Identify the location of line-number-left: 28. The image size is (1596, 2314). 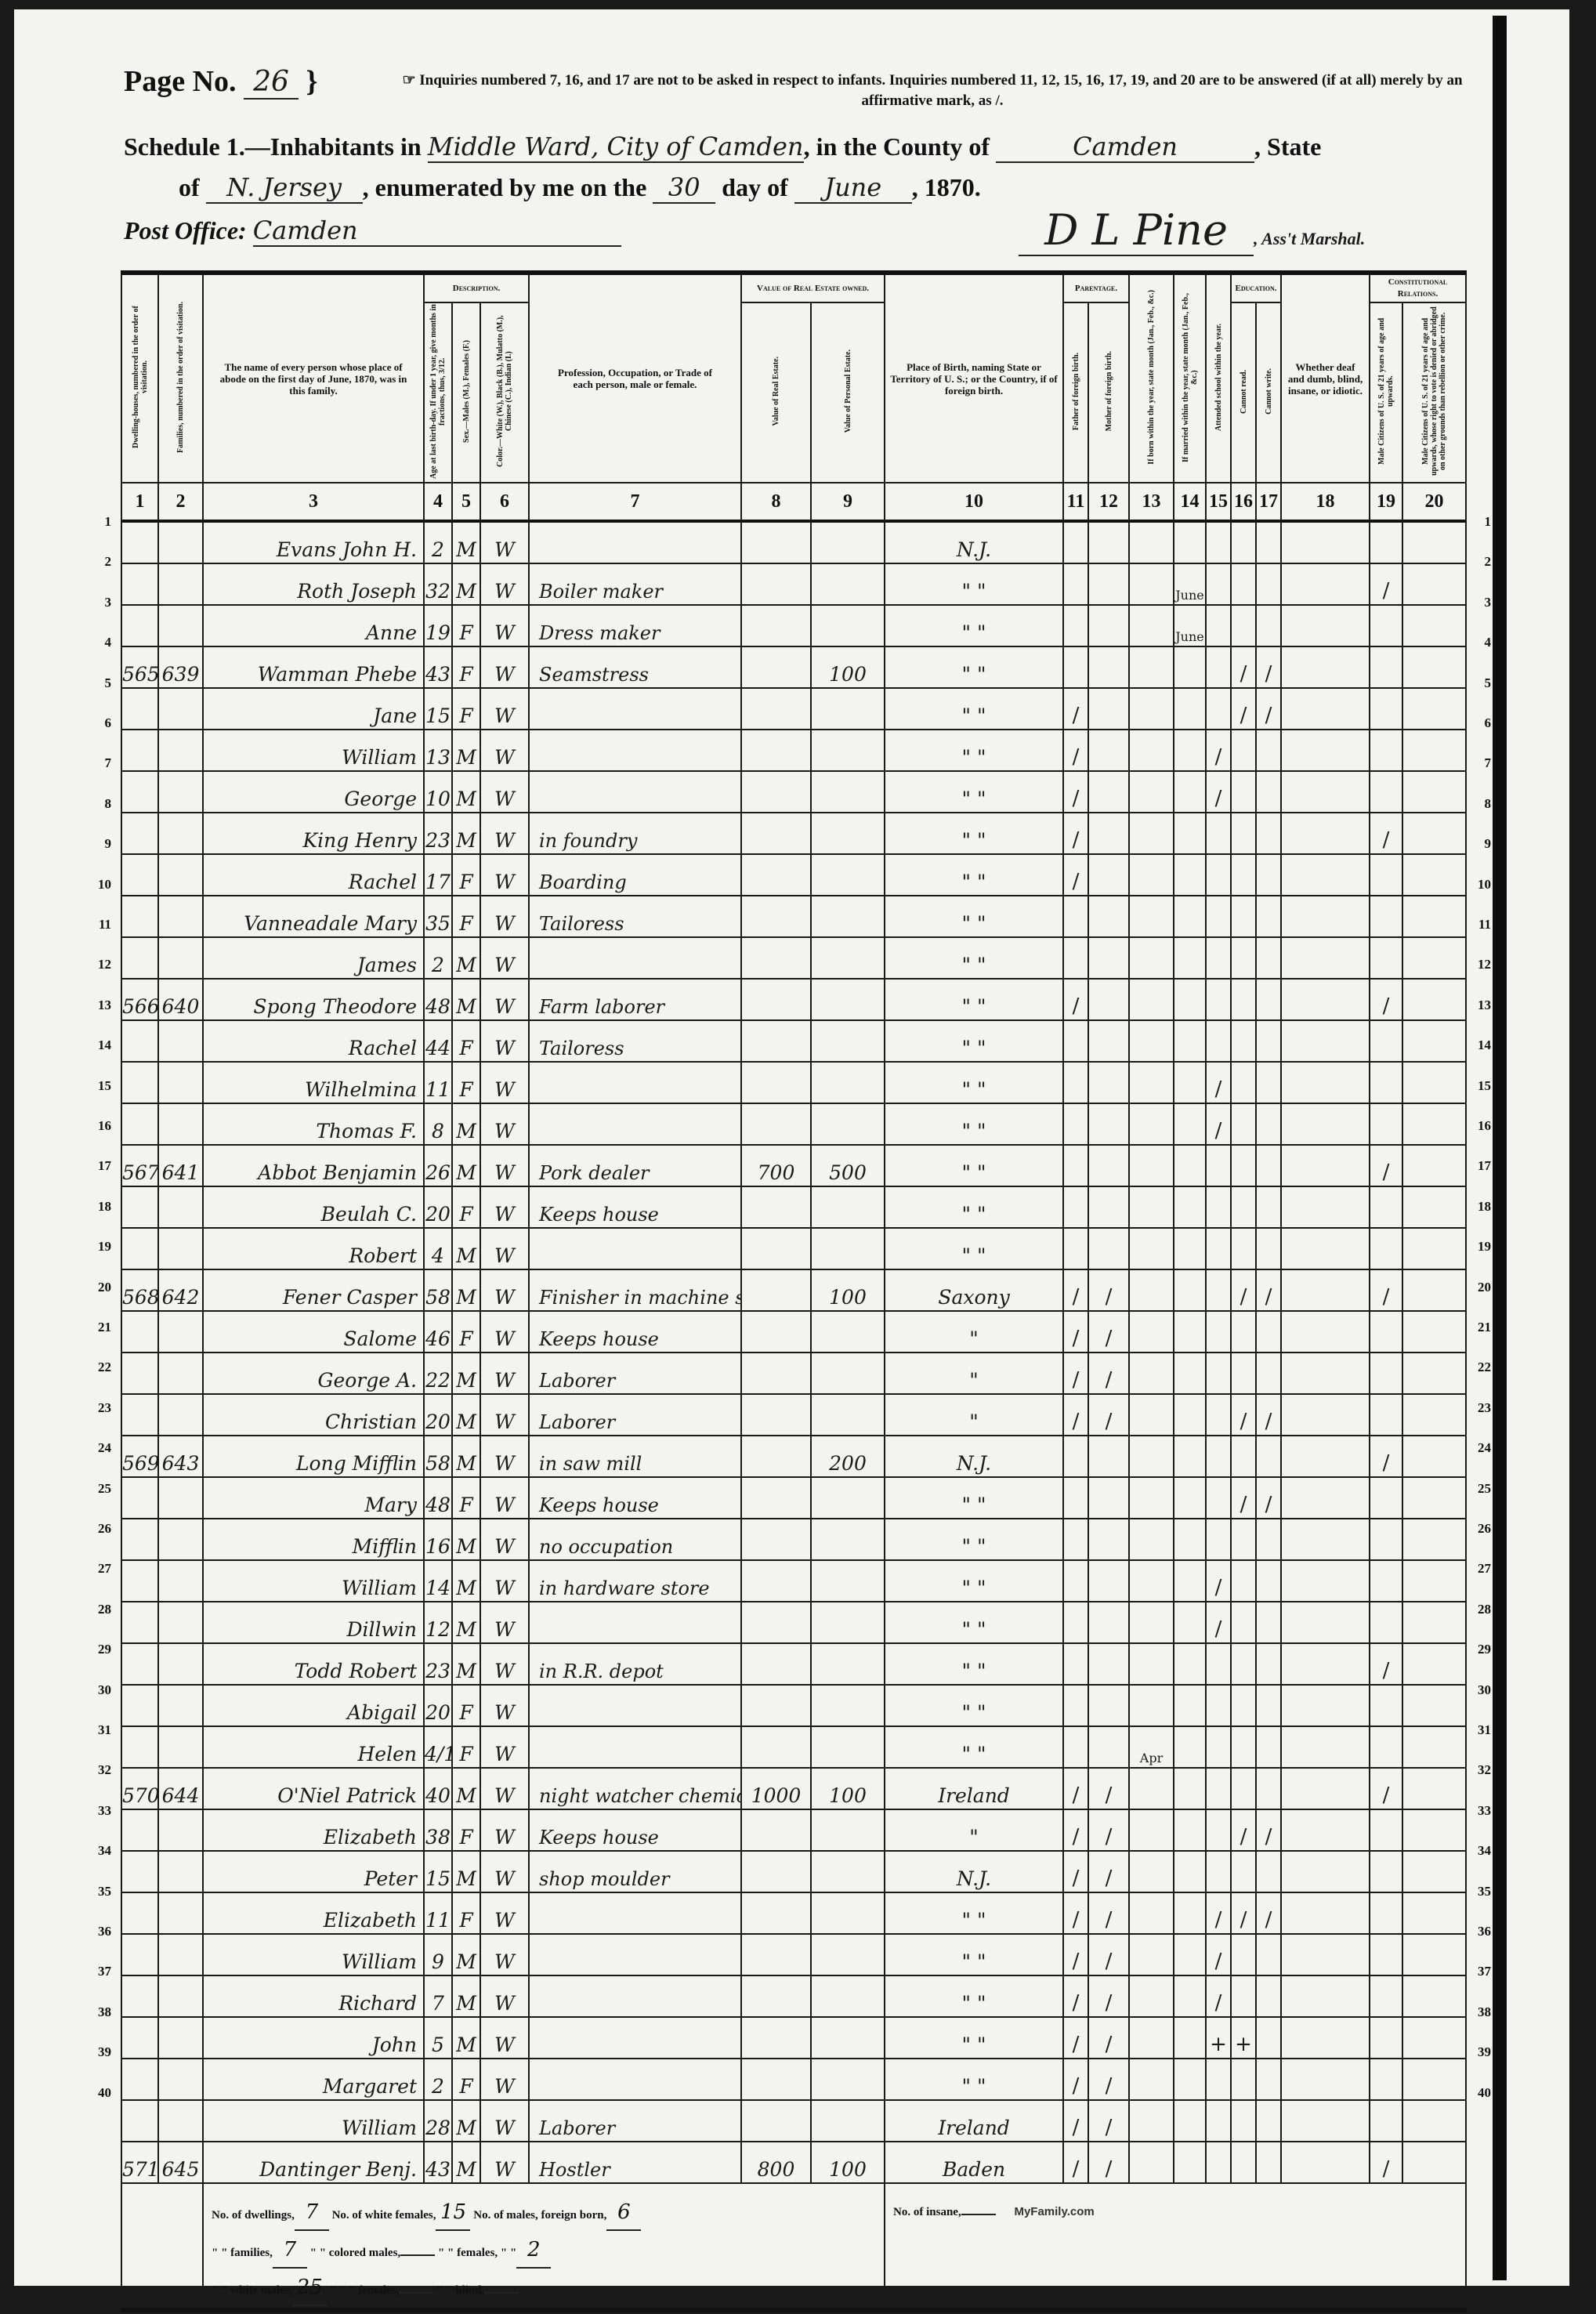
(104, 1609).